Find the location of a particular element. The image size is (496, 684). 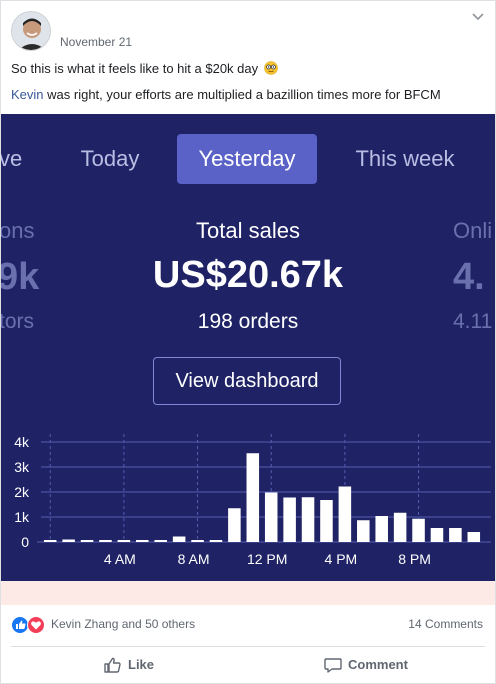

mention-link: Kevin is located at coordinates (27, 94).